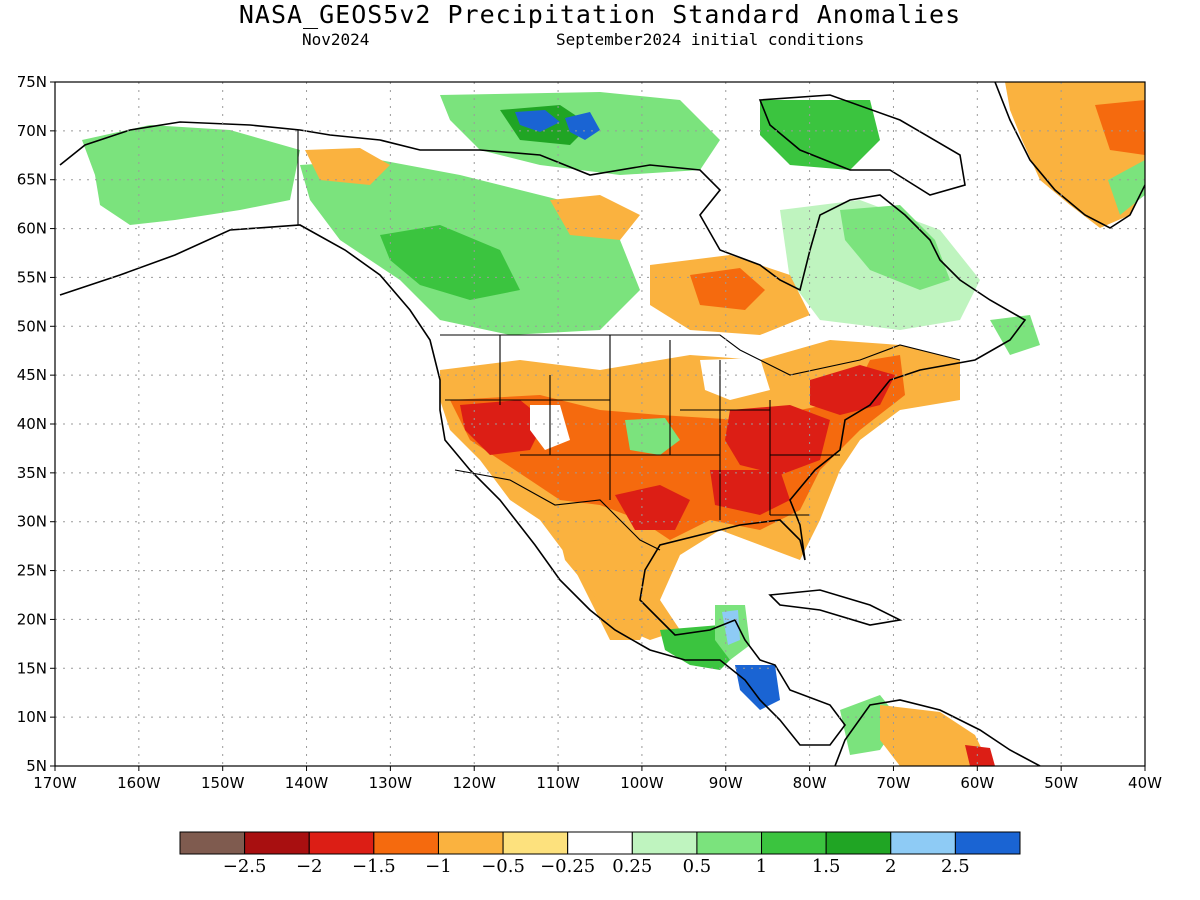 Image resolution: width=1200 pixels, height=900 pixels. What do you see at coordinates (710, 39) in the screenshot?
I see `init-conditions-label: September2024 initial conditions` at bounding box center [710, 39].